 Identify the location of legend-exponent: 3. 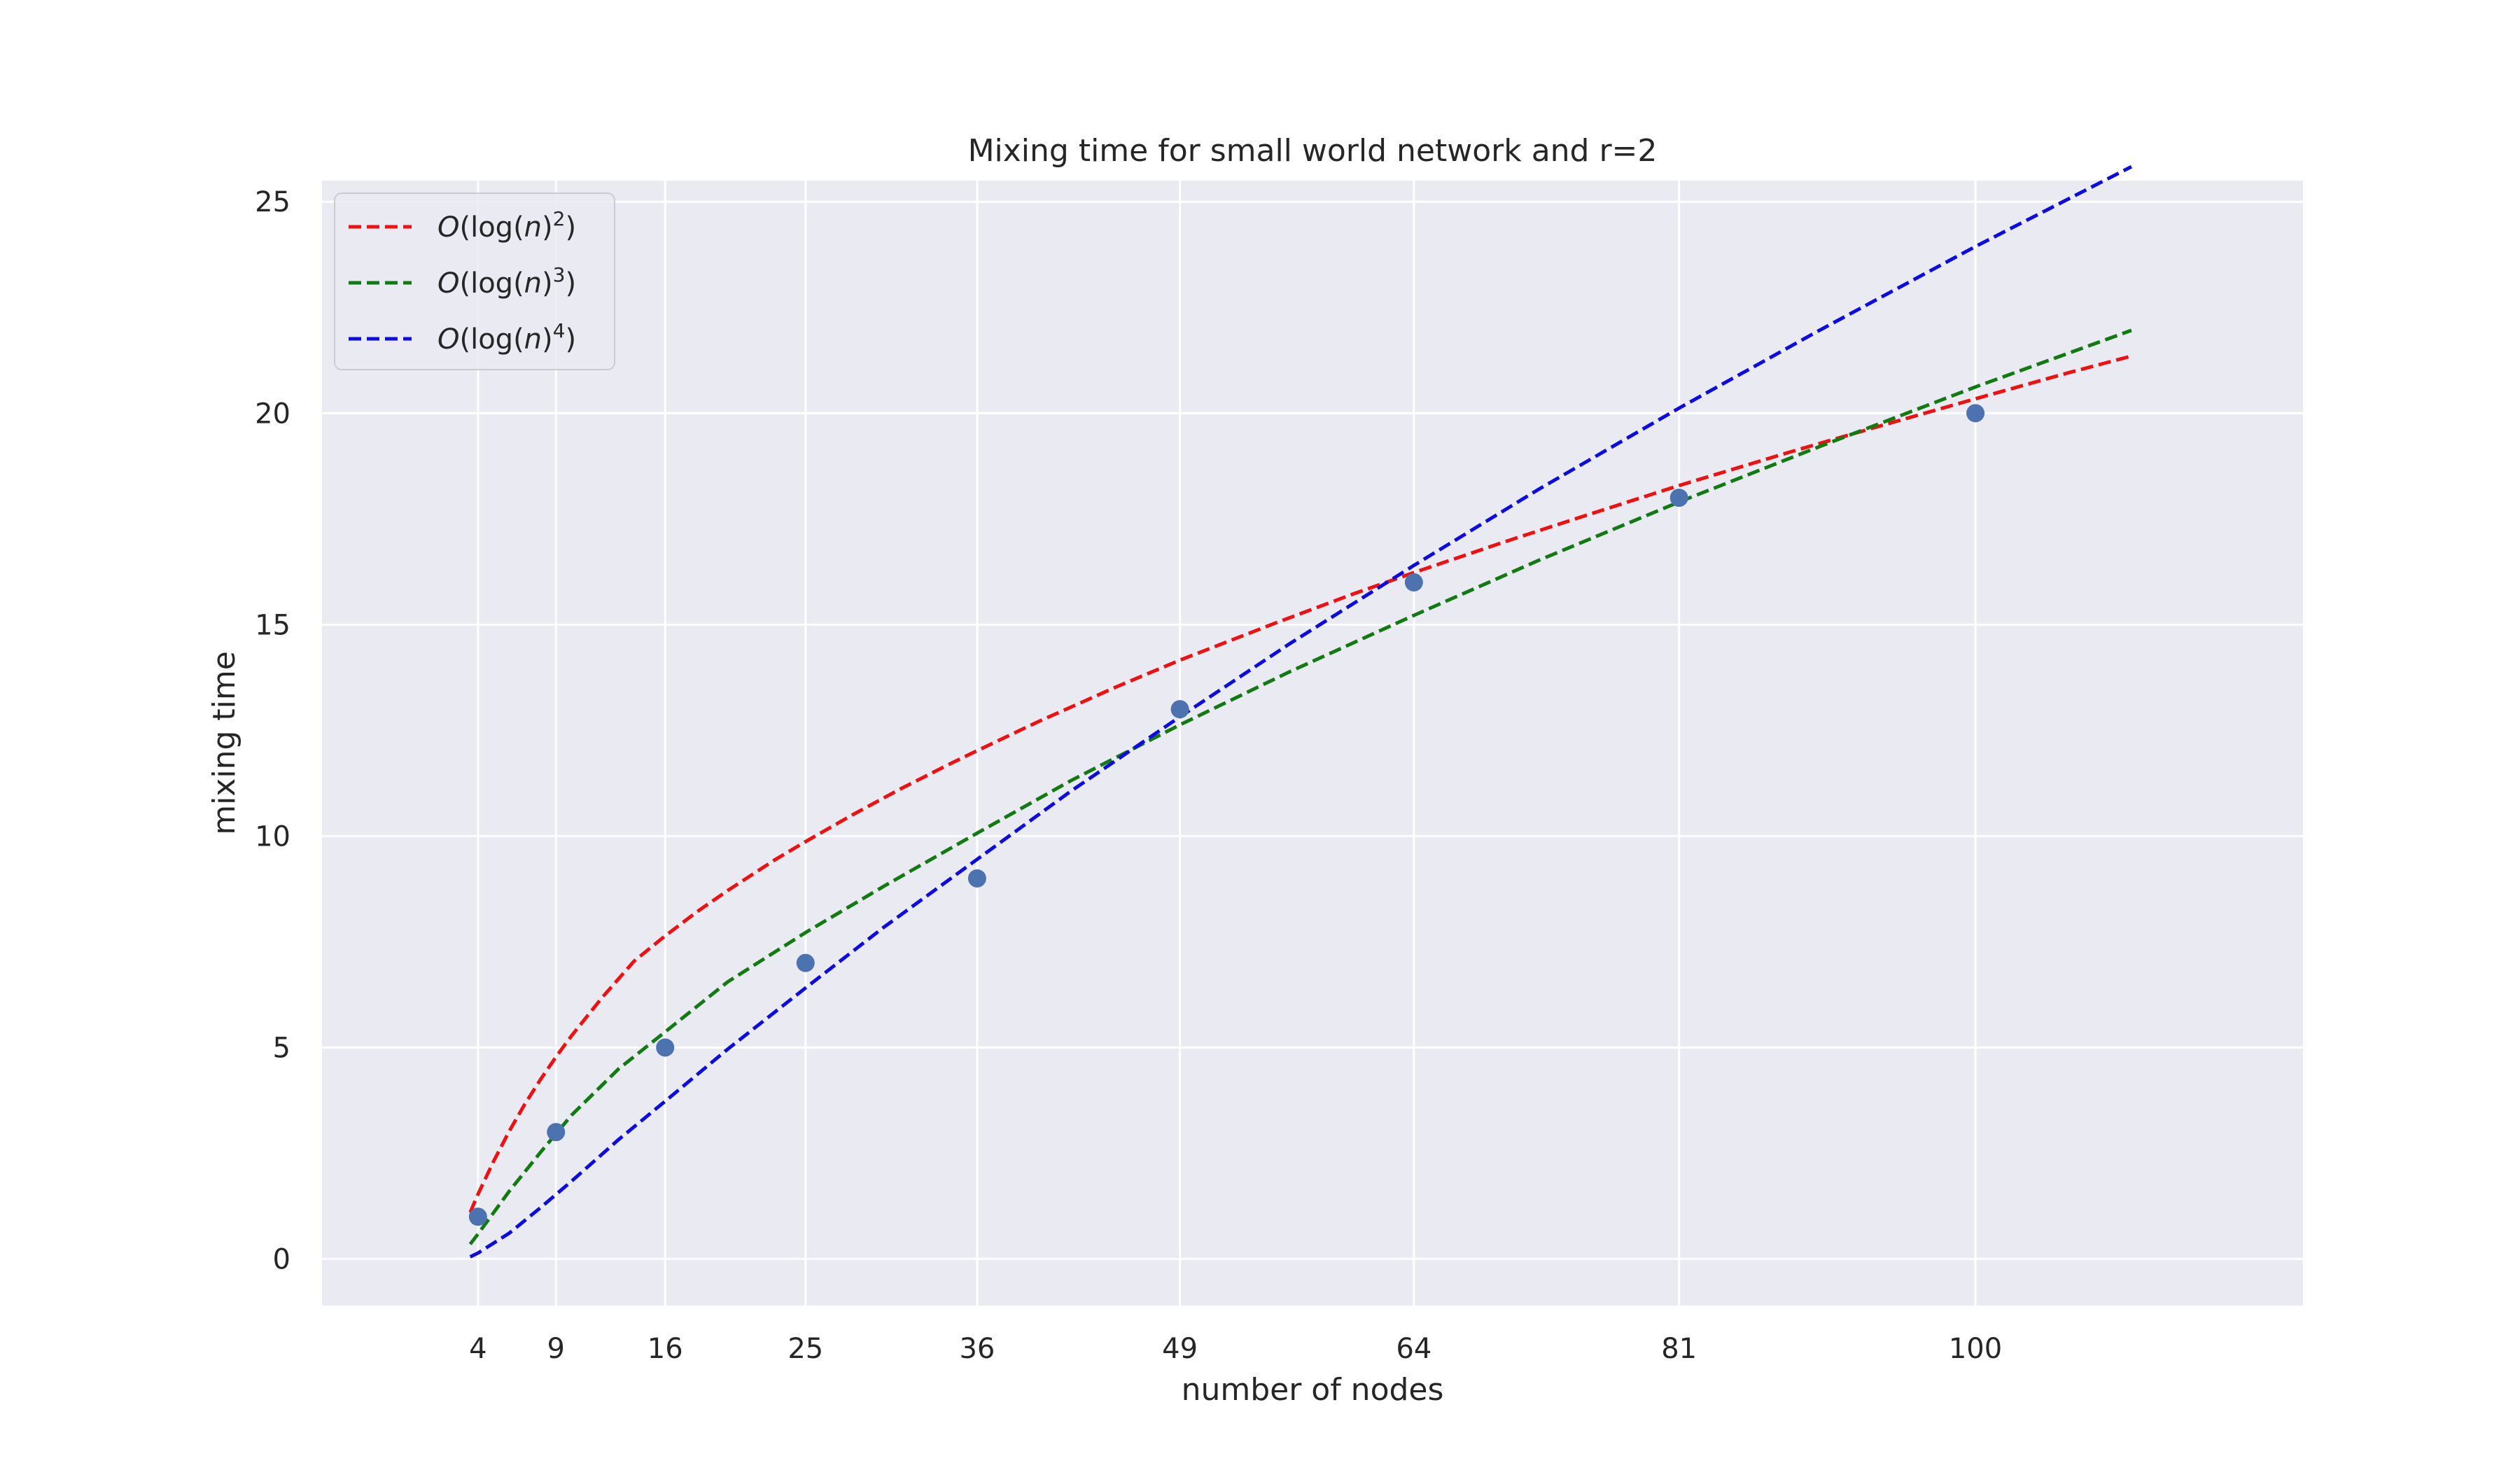
(559, 274).